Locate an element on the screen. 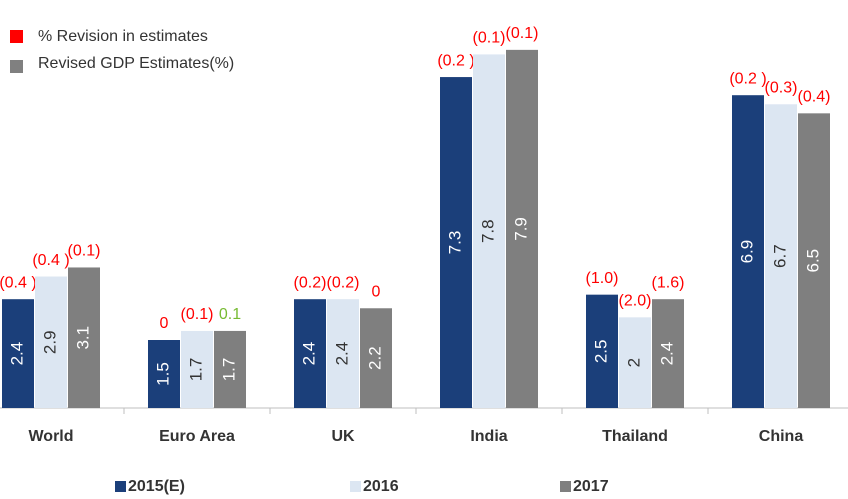 Image resolution: width=848 pixels, height=499 pixels. value-label: 2.2 is located at coordinates (374, 358).